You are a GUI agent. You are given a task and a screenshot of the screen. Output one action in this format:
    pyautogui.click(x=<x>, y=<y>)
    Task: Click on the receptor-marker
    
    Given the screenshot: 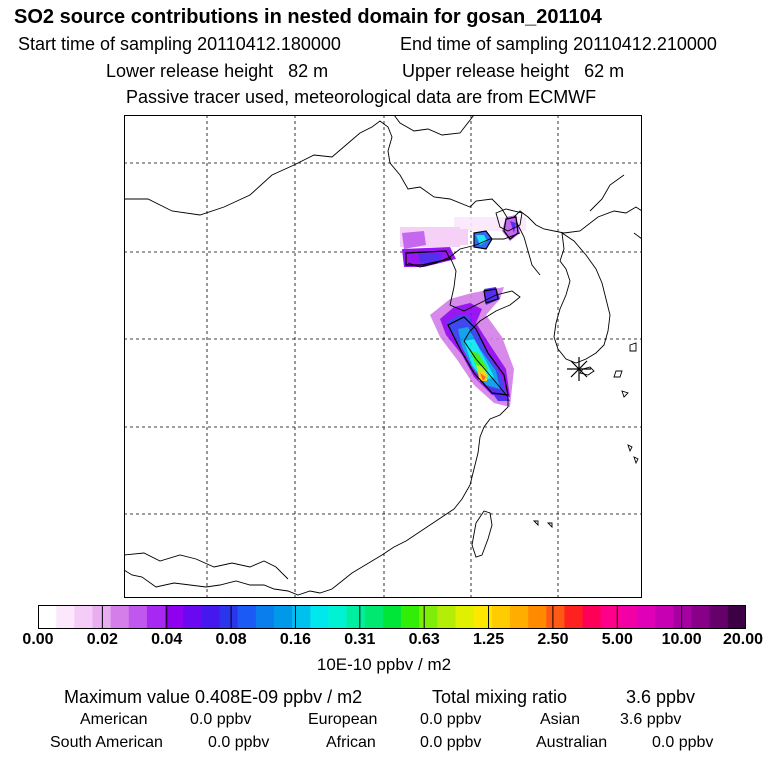 What is the action you would take?
    pyautogui.click(x=579, y=369)
    